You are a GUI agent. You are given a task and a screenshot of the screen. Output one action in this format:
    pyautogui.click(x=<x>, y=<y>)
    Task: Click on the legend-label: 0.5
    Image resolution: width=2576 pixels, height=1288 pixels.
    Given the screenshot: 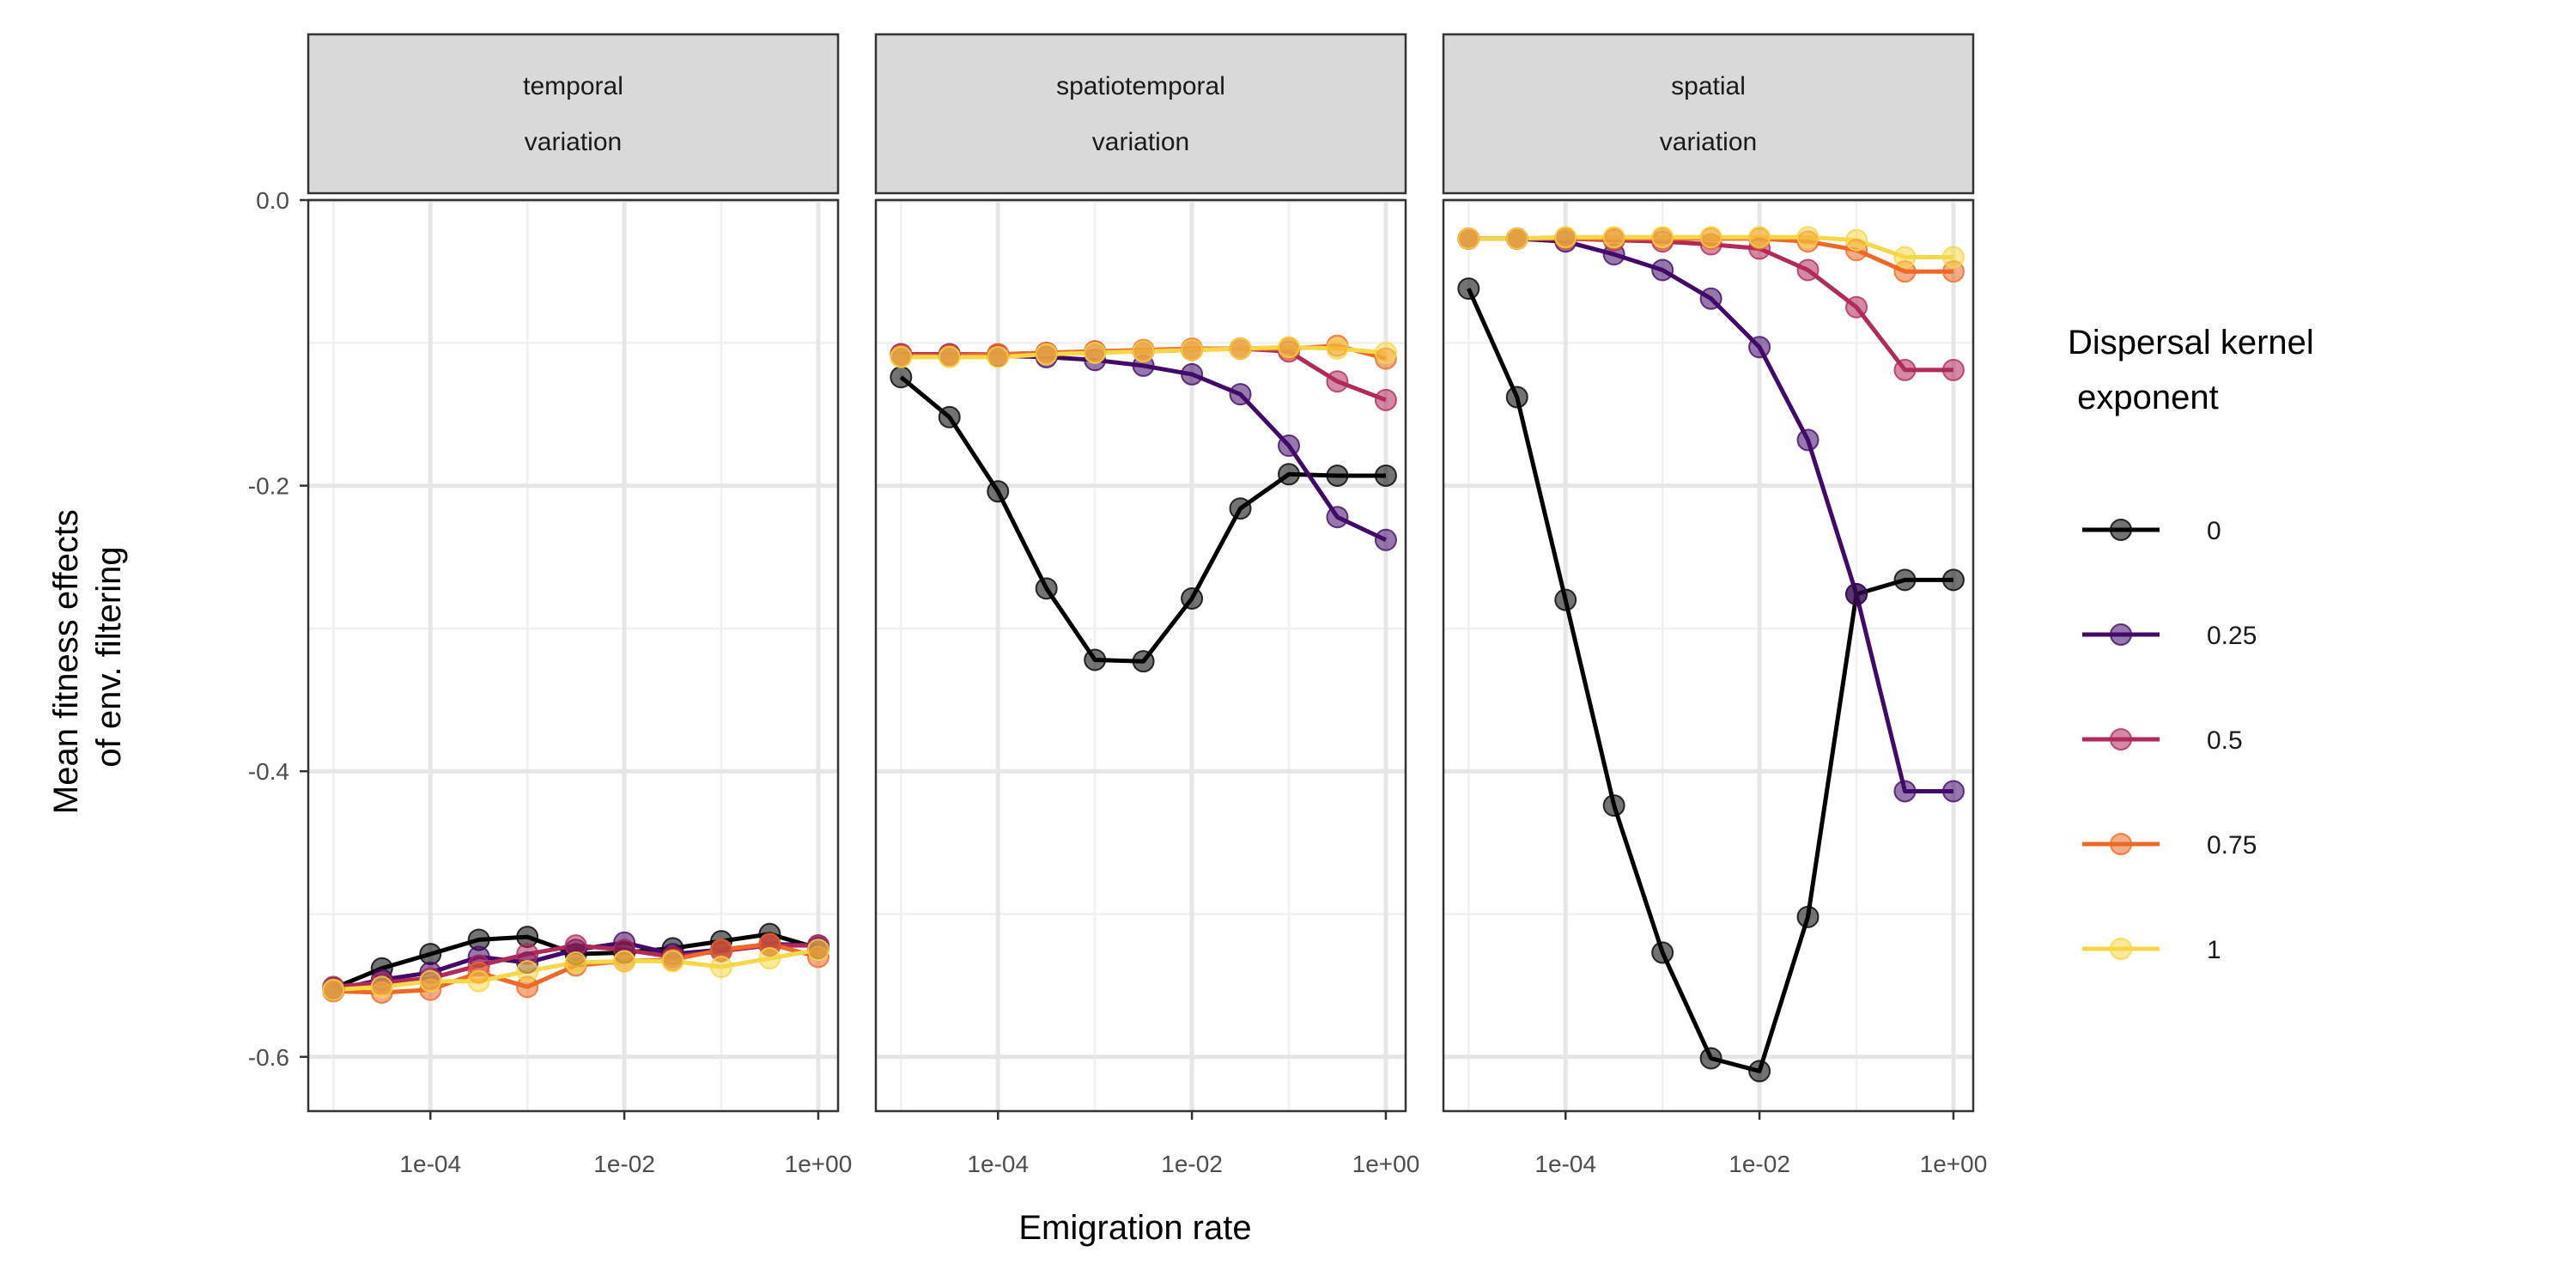 What is the action you would take?
    pyautogui.click(x=2225, y=740)
    